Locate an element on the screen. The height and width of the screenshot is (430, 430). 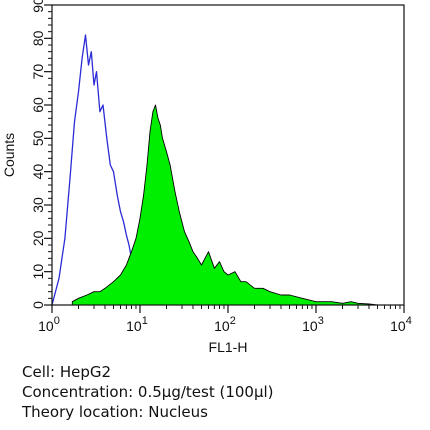
y-tick-label: 0 is located at coordinates (38, 305).